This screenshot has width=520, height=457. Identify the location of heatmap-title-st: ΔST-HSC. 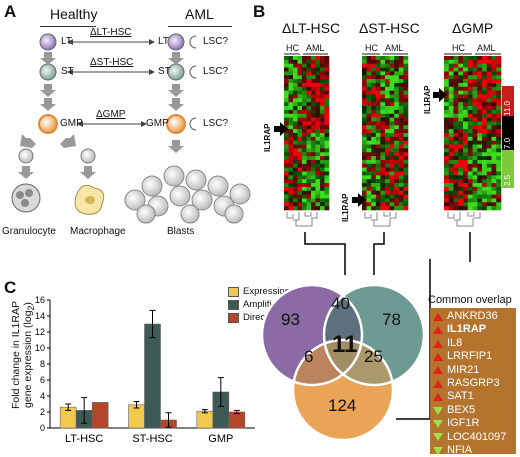
(389, 28).